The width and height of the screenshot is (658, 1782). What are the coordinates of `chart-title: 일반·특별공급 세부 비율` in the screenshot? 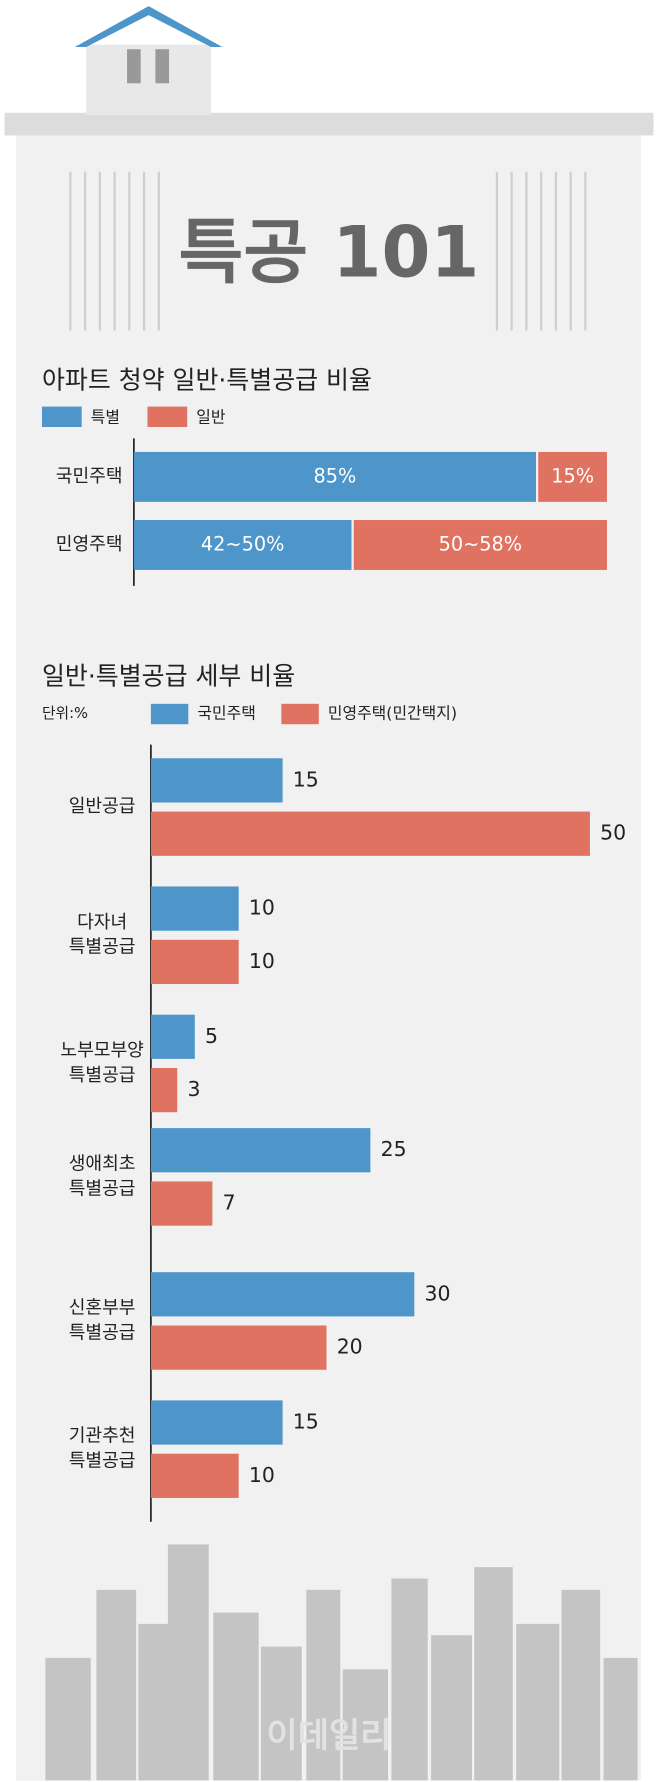 It's located at (168, 676).